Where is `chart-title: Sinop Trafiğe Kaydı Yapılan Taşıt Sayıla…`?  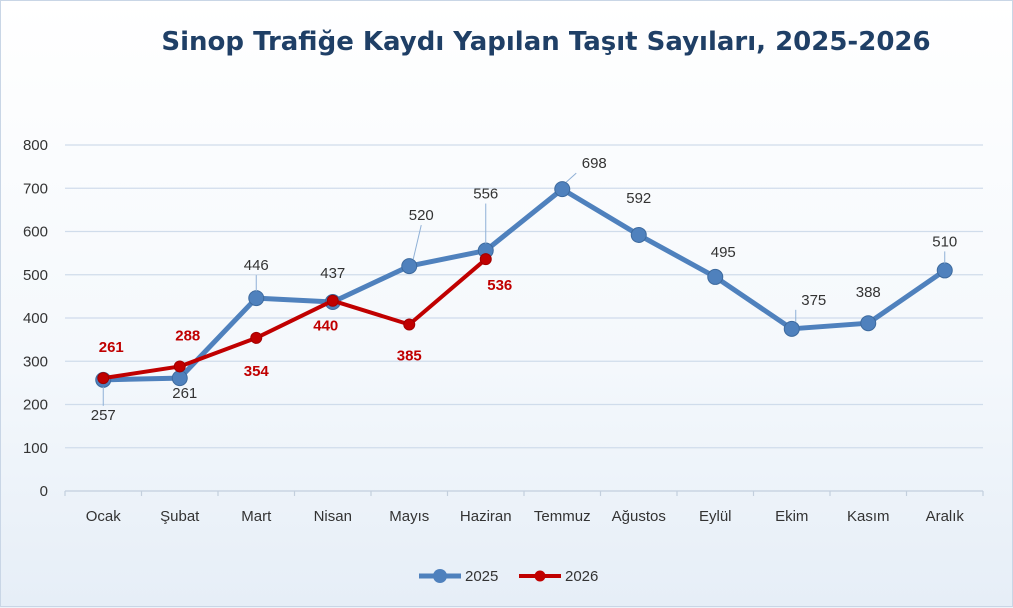 chart-title: Sinop Trafiğe Kaydı Yapılan Taşıt Sayıla… is located at coordinates (545, 42).